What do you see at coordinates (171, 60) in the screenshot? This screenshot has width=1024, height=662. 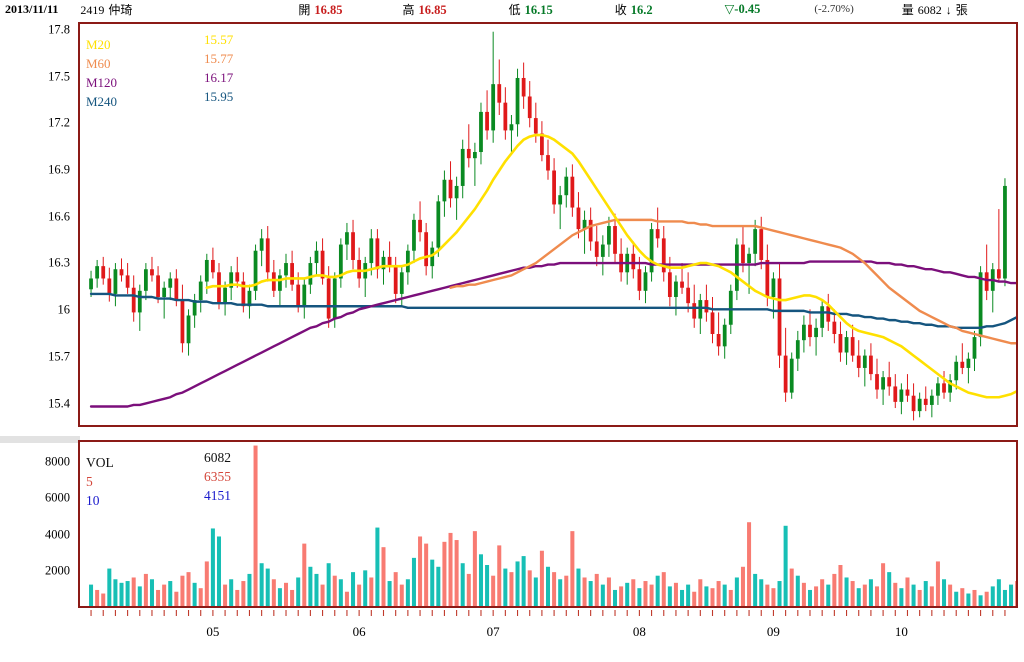 I see `ma-legend-row: M60 15.77` at bounding box center [171, 60].